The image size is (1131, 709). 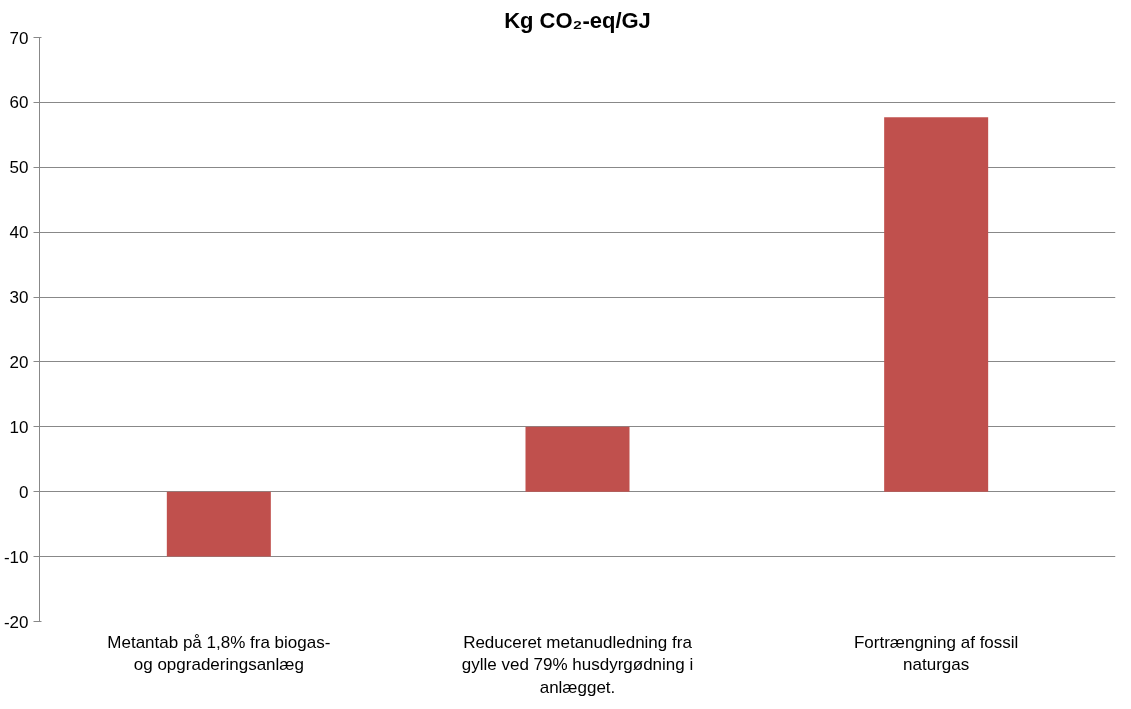 I want to click on y-tick-label: 60, so click(x=19, y=103).